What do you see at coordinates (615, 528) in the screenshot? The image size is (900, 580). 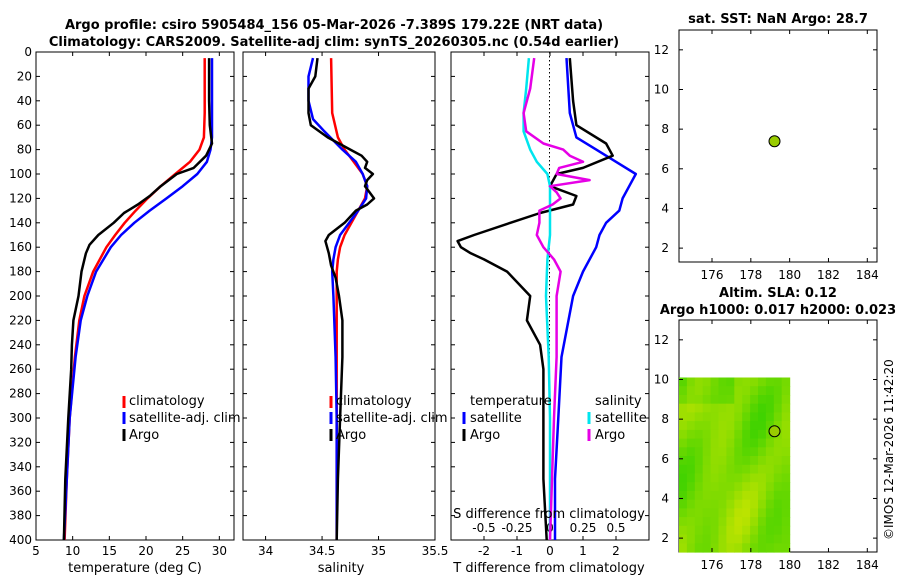 I see `s-diff-tick-label: 0.5` at bounding box center [615, 528].